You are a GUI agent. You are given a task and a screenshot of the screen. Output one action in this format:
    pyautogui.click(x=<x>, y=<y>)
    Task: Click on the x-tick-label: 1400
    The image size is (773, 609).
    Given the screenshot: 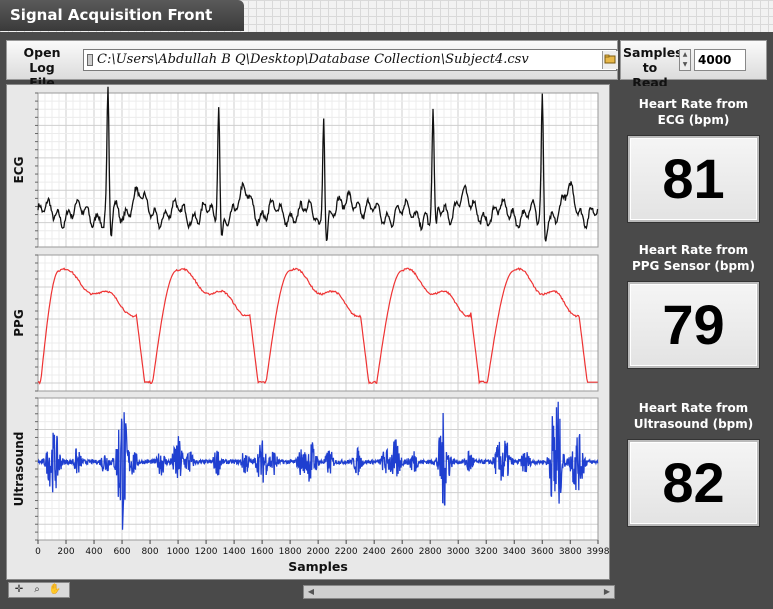 What is the action you would take?
    pyautogui.click(x=234, y=552)
    